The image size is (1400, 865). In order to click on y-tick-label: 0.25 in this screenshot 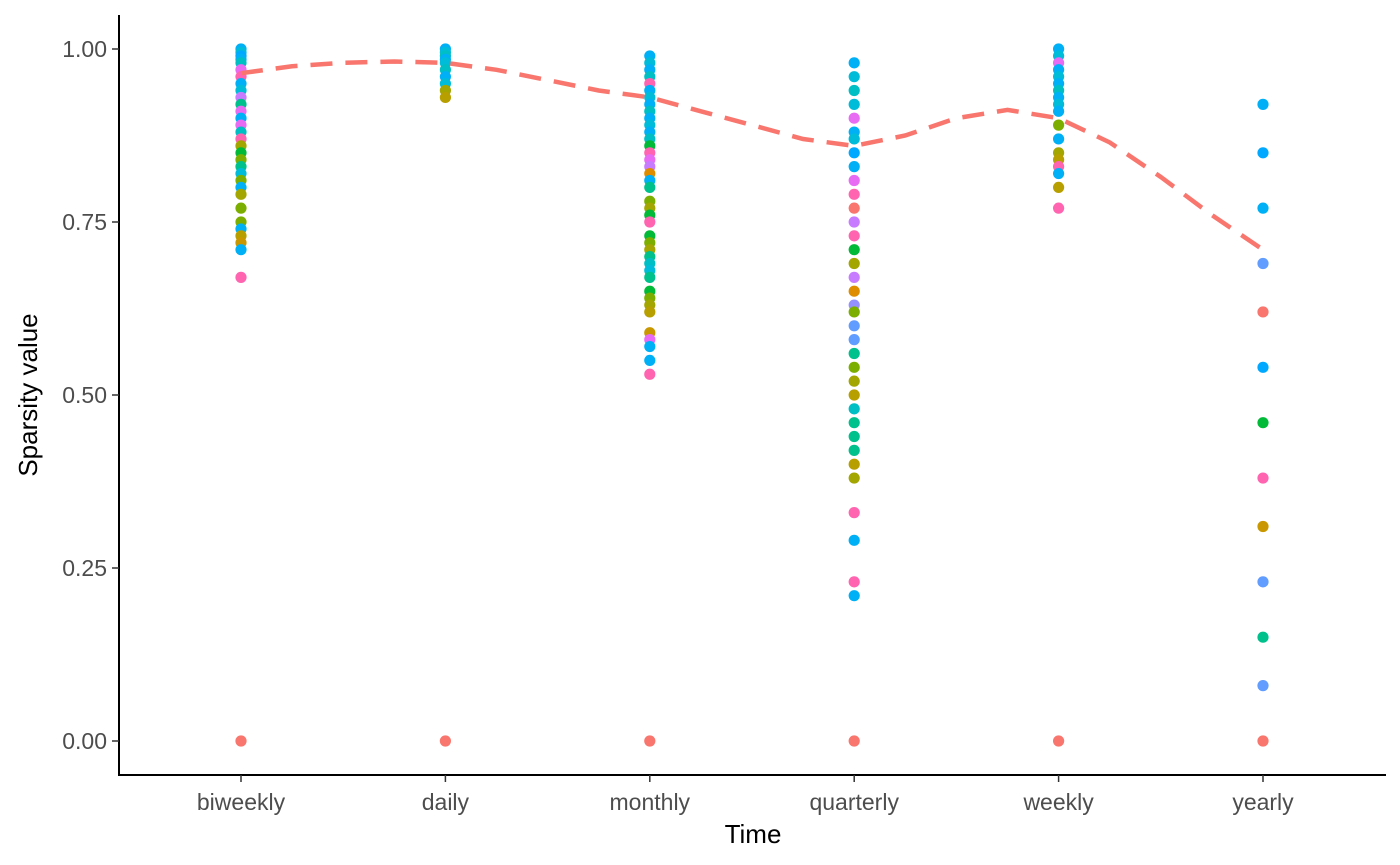, I will do `click(84, 568)`.